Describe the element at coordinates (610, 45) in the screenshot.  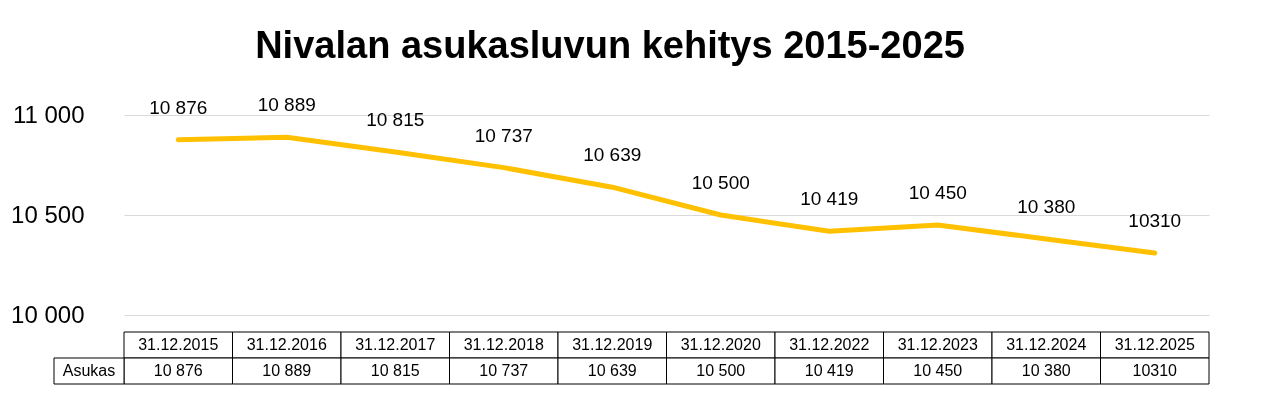
I see `chart-title: Nivalan asukasluvun kehitys 2015-2025` at that location.